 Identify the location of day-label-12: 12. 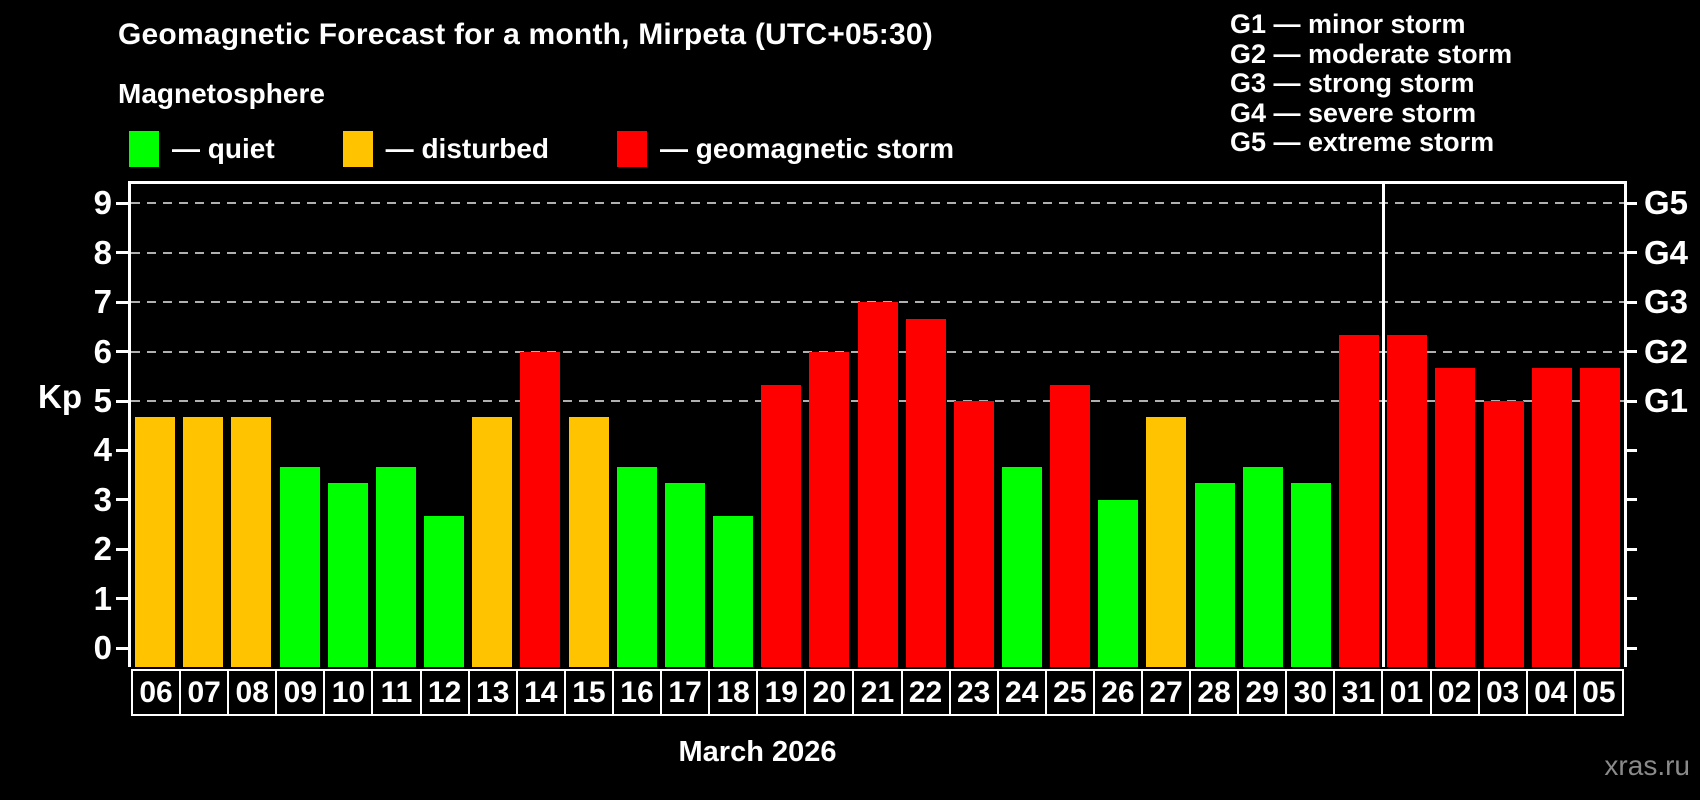
(444, 692).